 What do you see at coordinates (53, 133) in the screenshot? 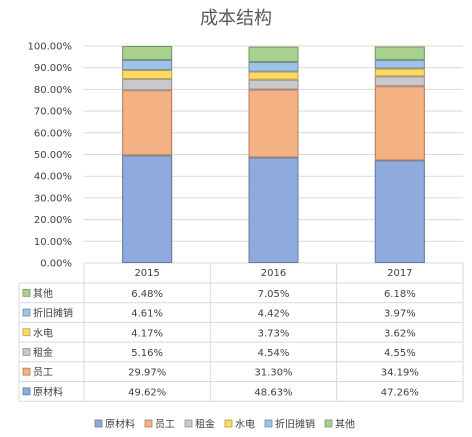
I see `y-tick-label: 60.00%` at bounding box center [53, 133].